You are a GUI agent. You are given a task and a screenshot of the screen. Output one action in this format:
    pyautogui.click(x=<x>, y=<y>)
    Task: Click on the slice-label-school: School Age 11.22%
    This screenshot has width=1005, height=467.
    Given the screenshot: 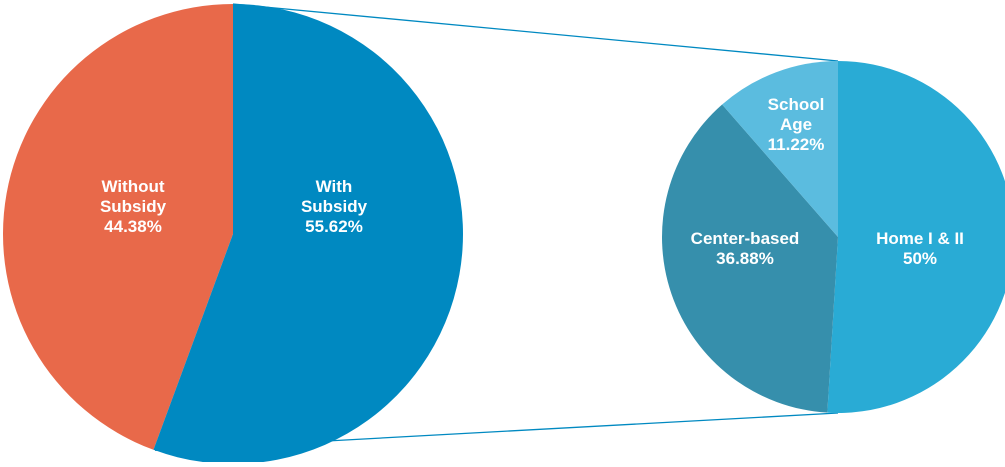 What is the action you would take?
    pyautogui.click(x=796, y=124)
    